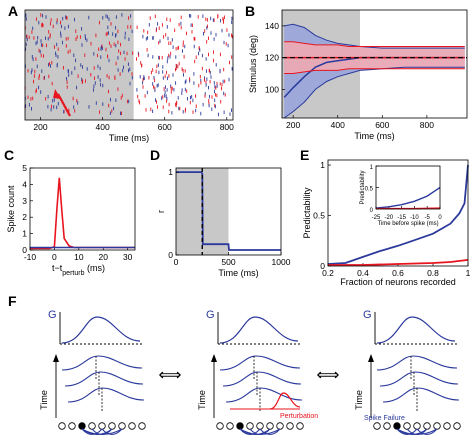 The height and width of the screenshot is (442, 474). Describe the element at coordinates (363, 187) in the screenshot. I see `inset-y-label: Predictability` at that location.